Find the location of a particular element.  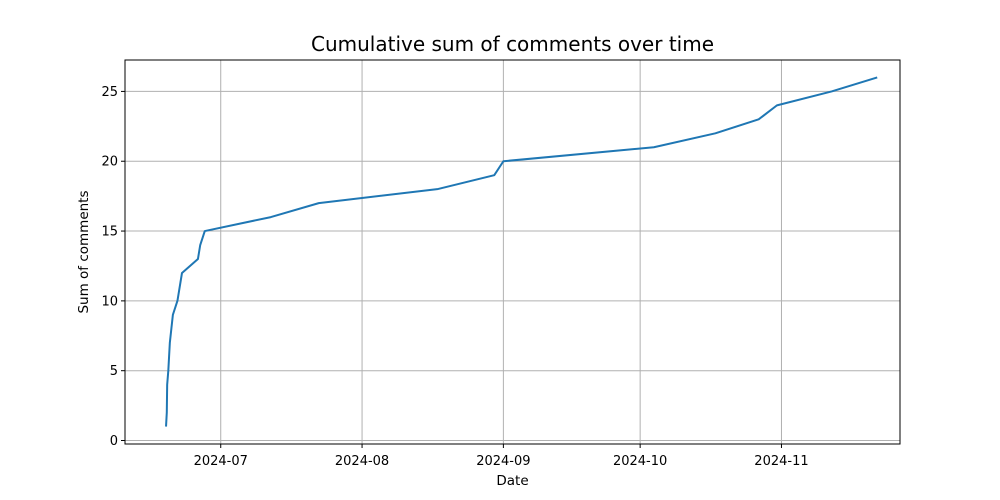

x-tick-label: 2024-11 is located at coordinates (781, 461).